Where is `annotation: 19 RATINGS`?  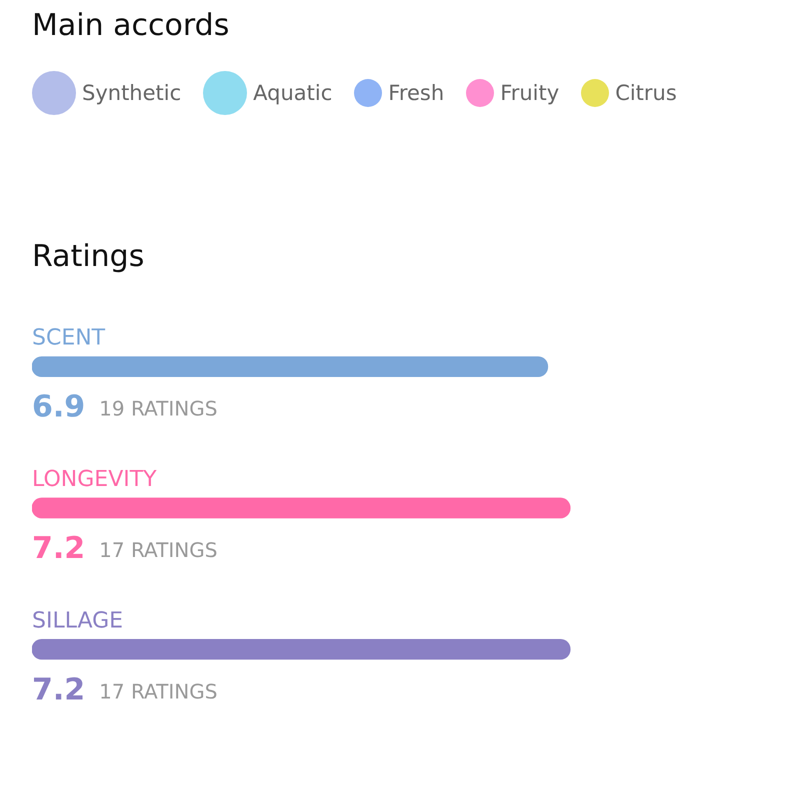
annotation: 19 RATINGS is located at coordinates (158, 408).